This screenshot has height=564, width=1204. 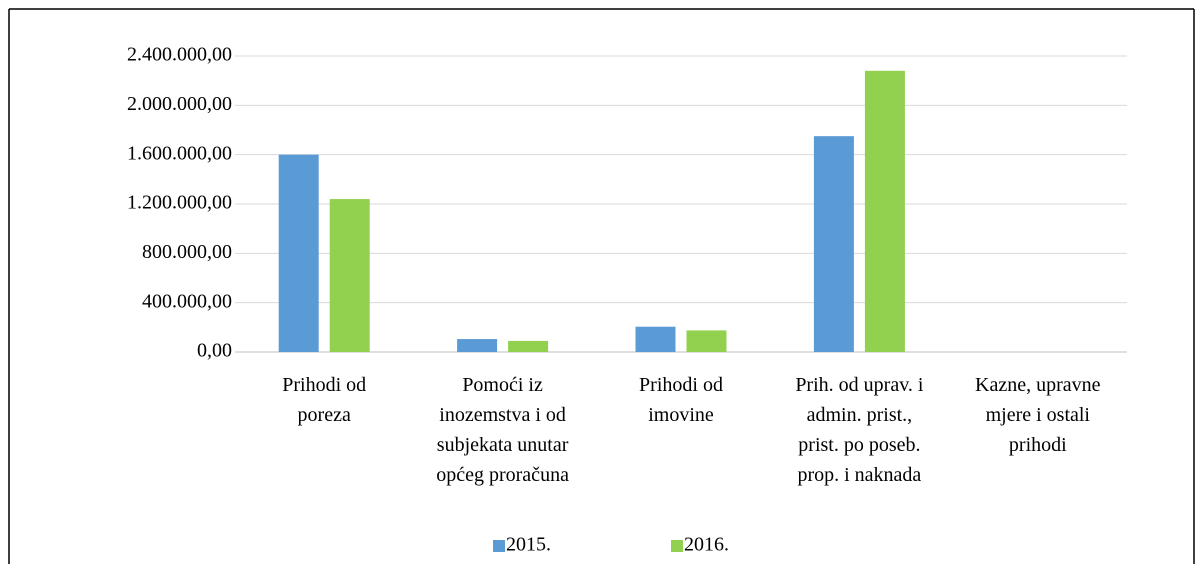 What do you see at coordinates (681, 400) in the screenshot?
I see `x-tick-label: Prihodi od imovine` at bounding box center [681, 400].